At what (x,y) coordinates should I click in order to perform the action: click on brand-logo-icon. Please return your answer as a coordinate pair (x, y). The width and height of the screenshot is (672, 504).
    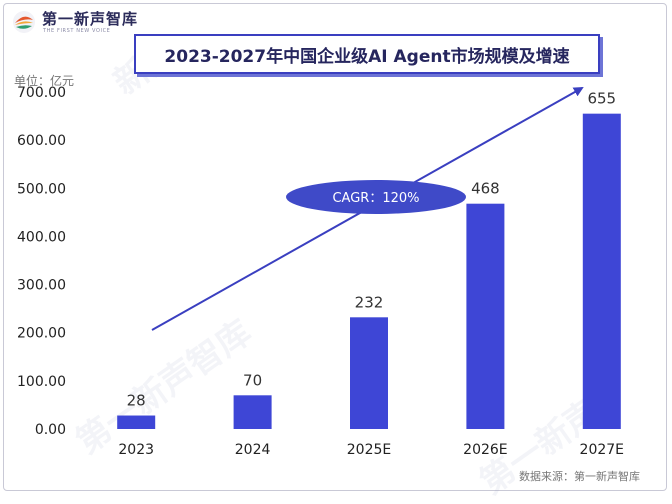
    Looking at the image, I should click on (24, 22).